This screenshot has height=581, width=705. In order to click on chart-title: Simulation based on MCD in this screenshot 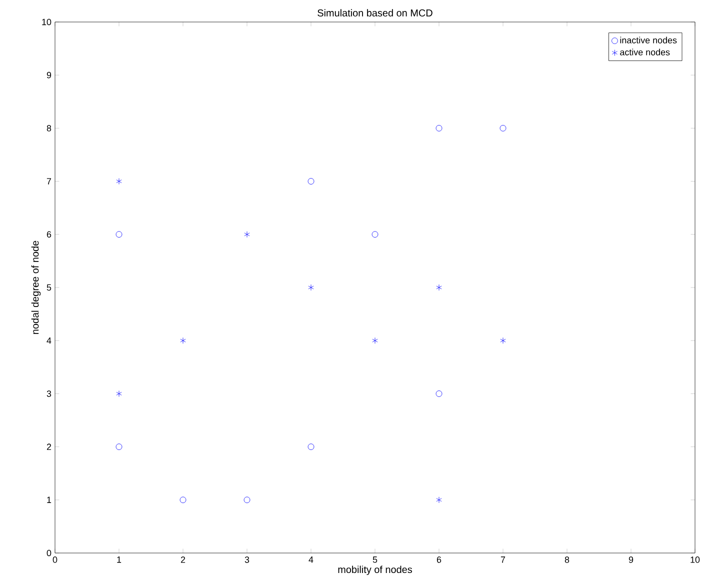, I will do `click(375, 12)`.